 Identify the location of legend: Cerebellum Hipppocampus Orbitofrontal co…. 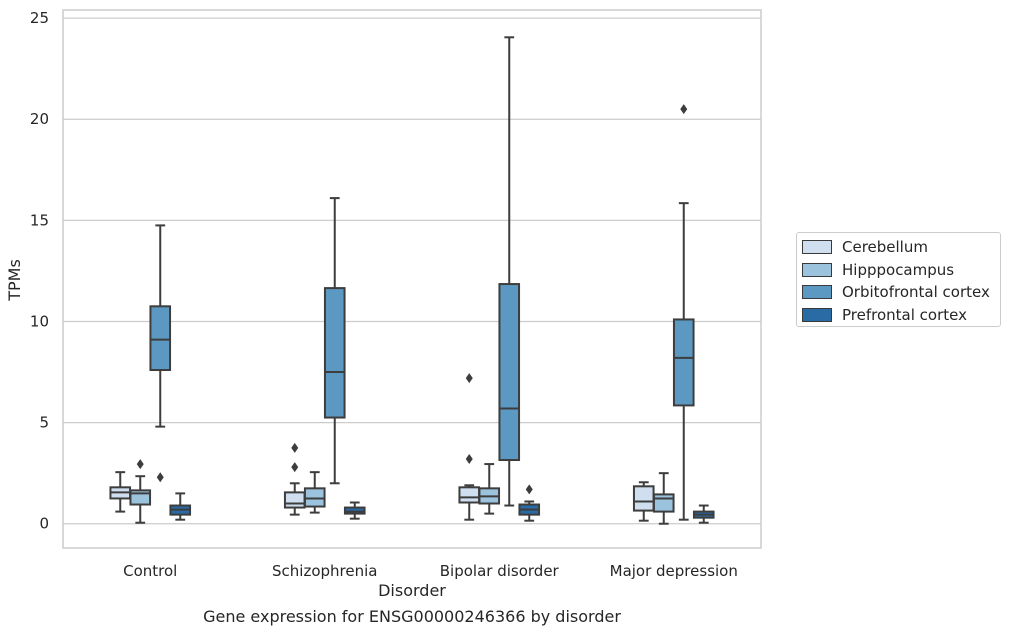
(898, 279).